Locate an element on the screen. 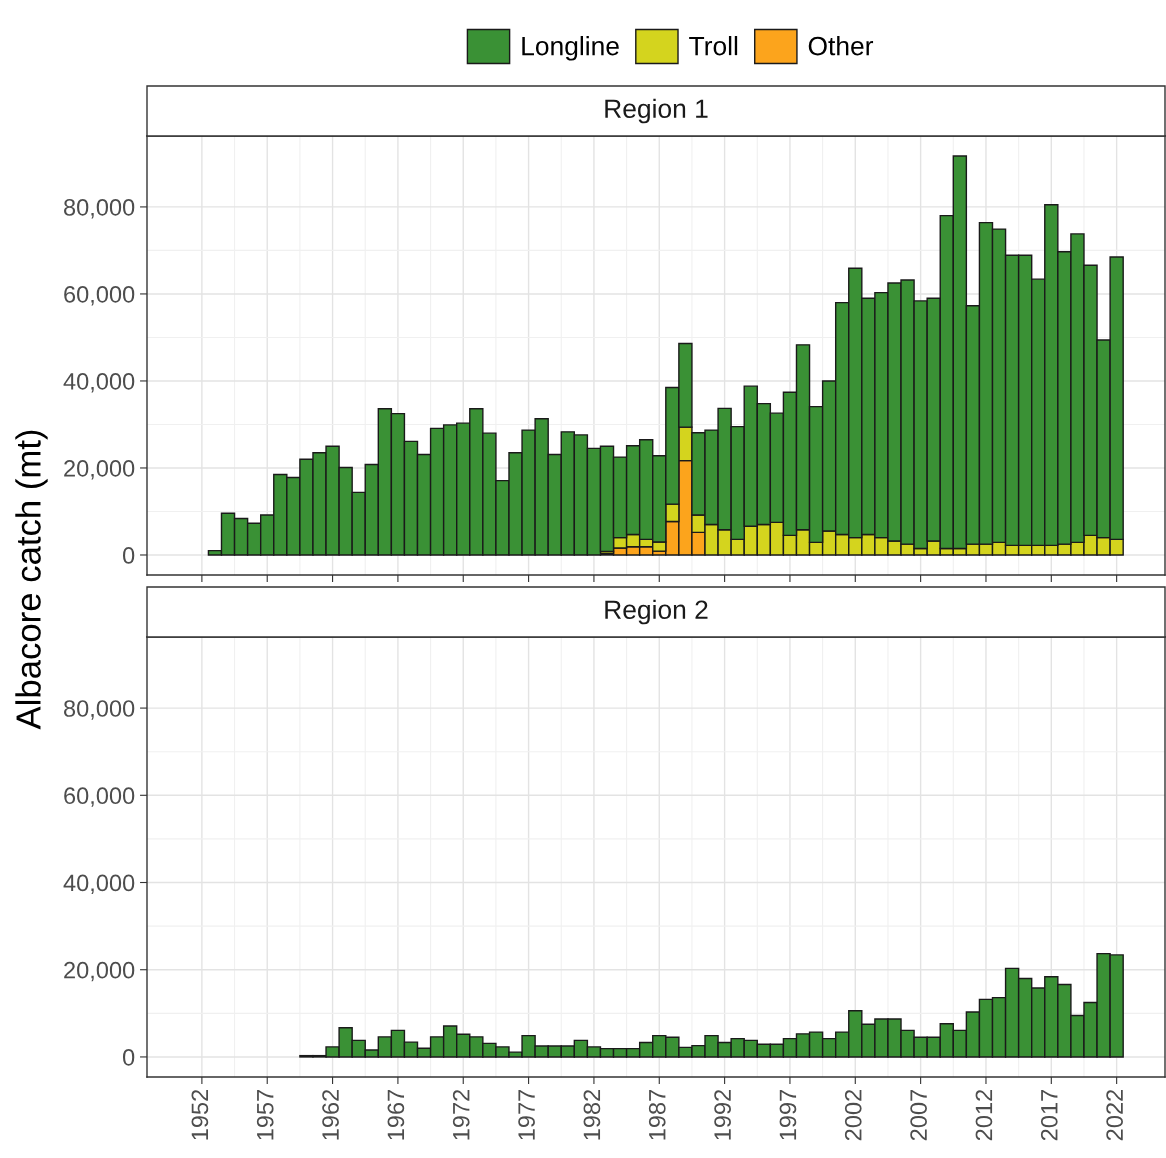  x-tick-label: 1987 is located at coordinates (657, 1114).